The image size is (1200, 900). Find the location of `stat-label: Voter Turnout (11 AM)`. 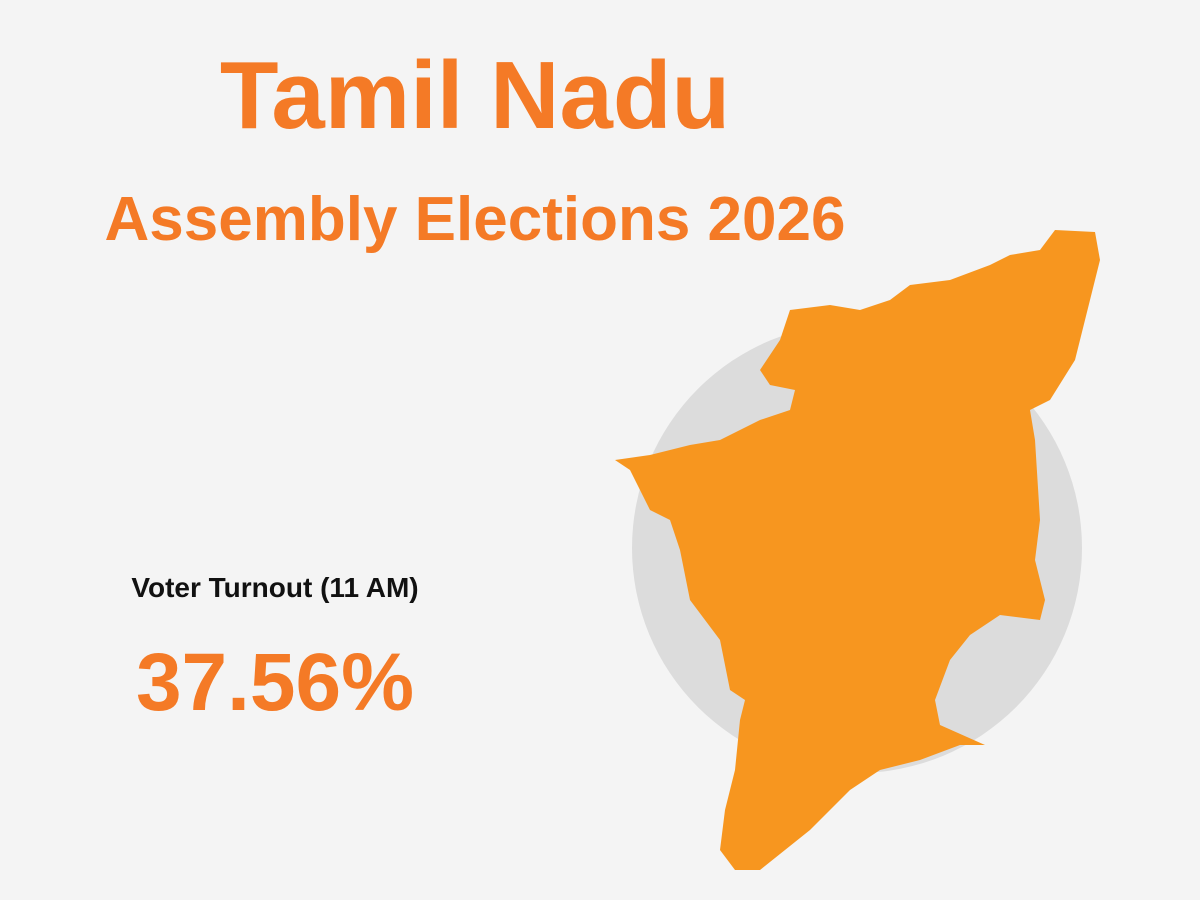

stat-label: Voter Turnout (11 AM) is located at coordinates (274, 587).